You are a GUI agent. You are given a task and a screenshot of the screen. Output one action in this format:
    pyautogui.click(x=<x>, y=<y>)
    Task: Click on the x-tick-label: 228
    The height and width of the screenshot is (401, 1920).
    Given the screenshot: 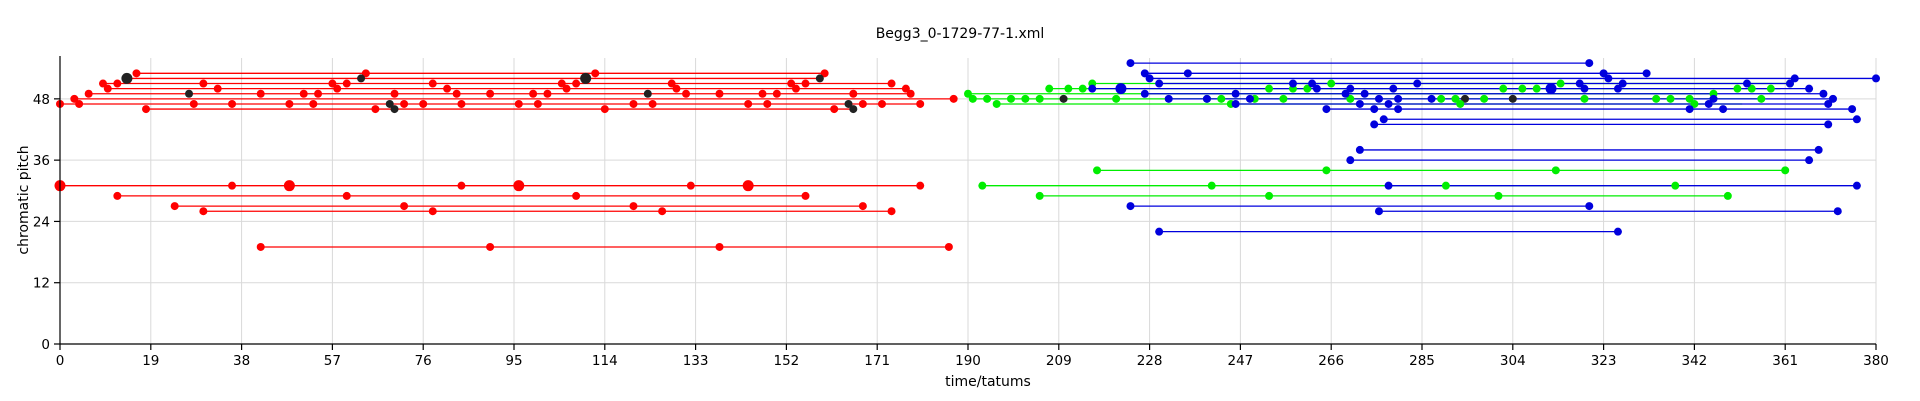 What is the action you would take?
    pyautogui.click(x=1150, y=361)
    